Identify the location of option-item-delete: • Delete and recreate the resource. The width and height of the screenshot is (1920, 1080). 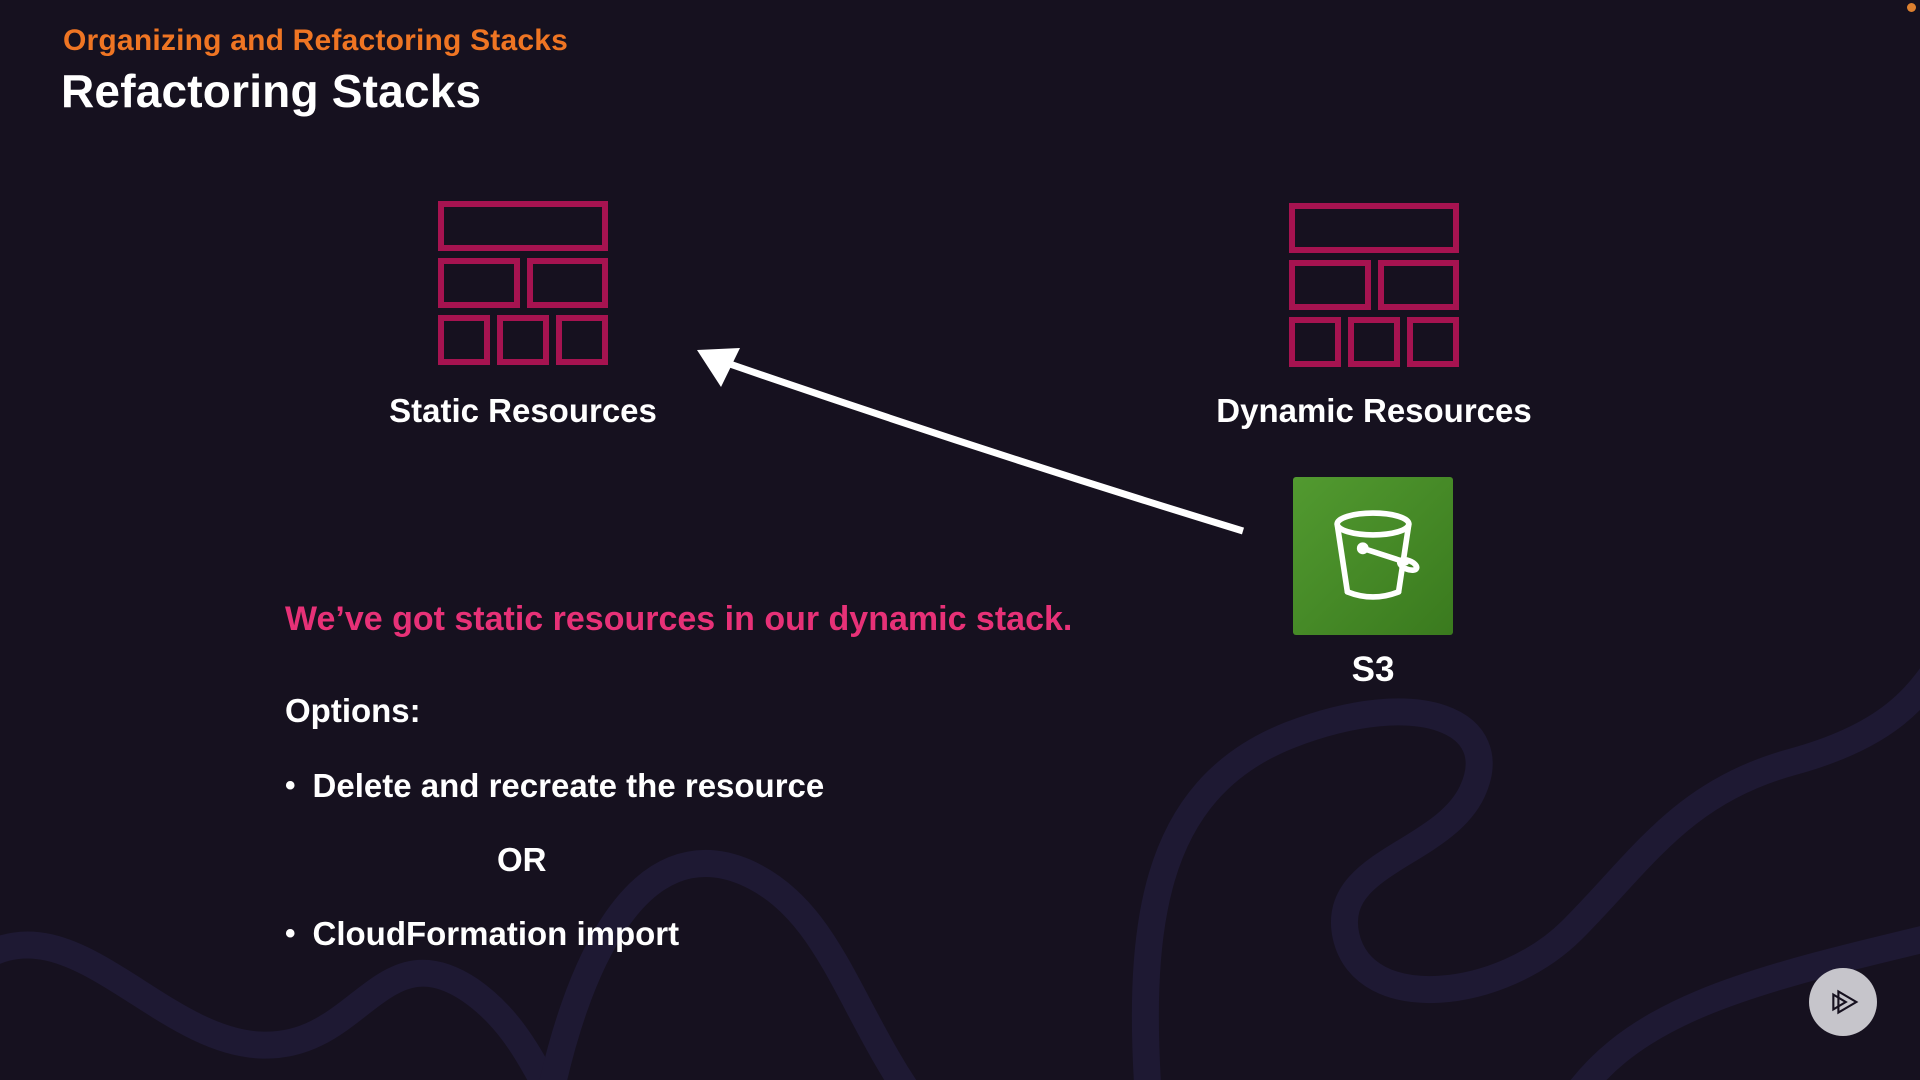
(554, 786).